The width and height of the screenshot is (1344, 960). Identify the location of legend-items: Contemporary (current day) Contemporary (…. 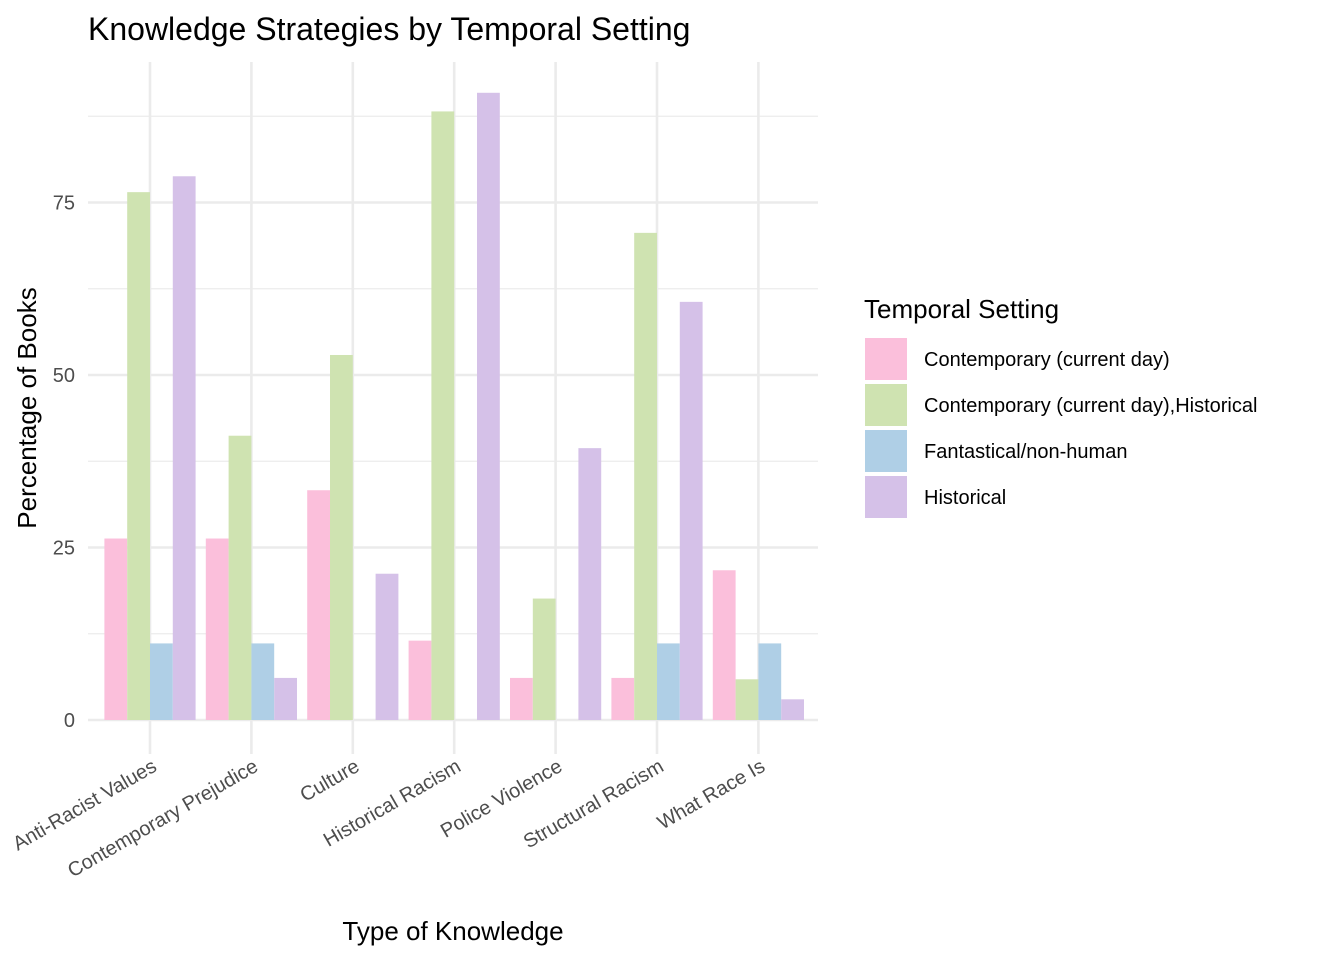
(1061, 428).